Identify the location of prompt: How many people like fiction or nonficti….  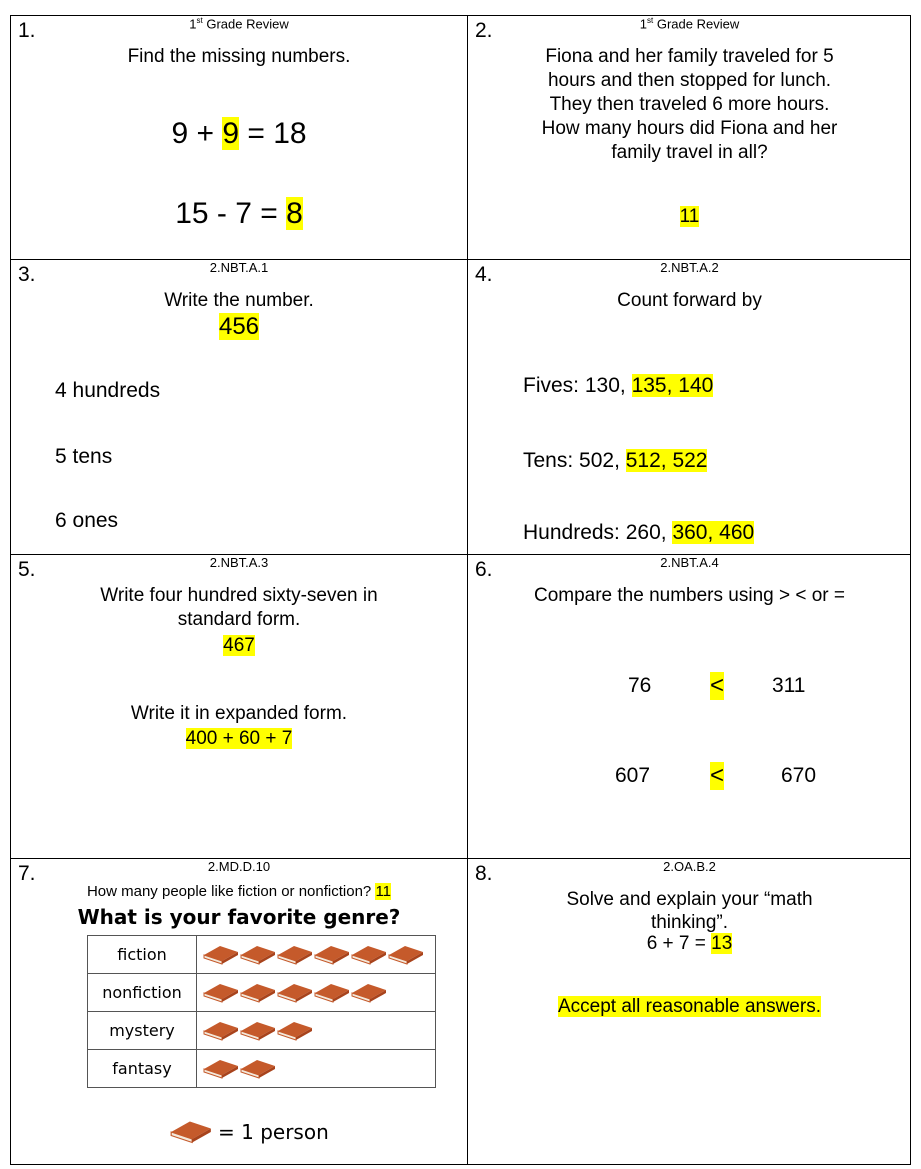
(239, 891).